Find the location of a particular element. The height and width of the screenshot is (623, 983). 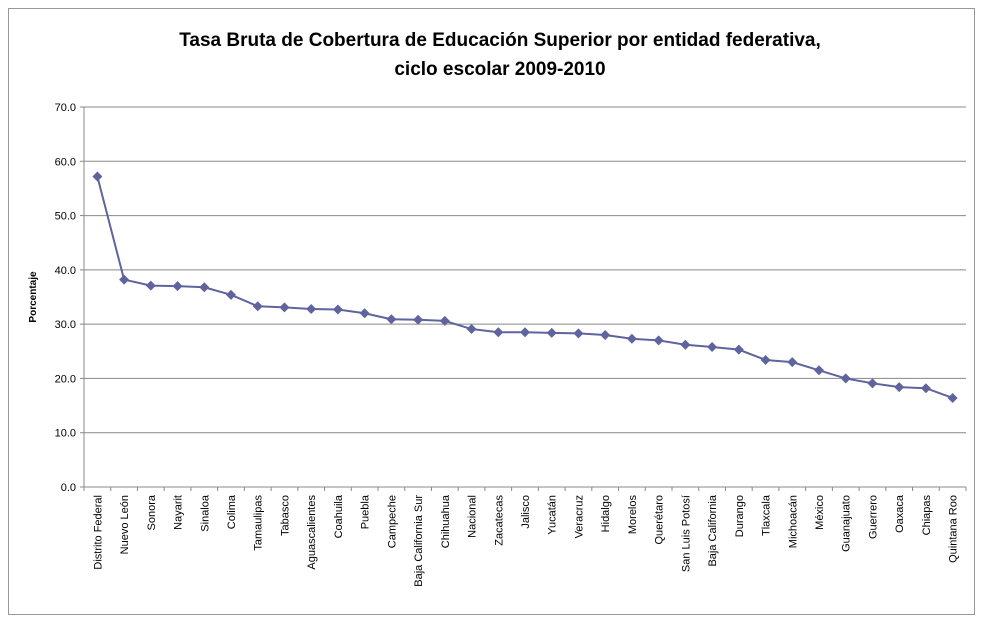

x-tick-label: Nayarit is located at coordinates (179, 512).